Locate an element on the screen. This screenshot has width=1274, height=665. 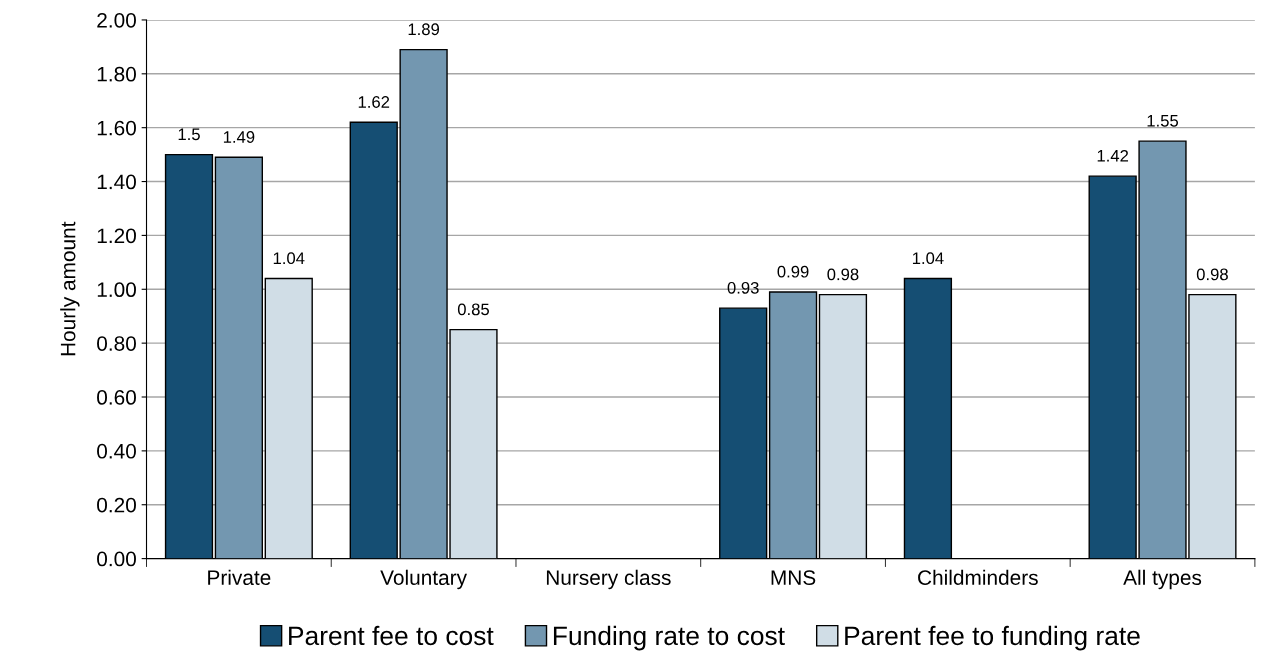
data-label: 1.62 is located at coordinates (374, 102).